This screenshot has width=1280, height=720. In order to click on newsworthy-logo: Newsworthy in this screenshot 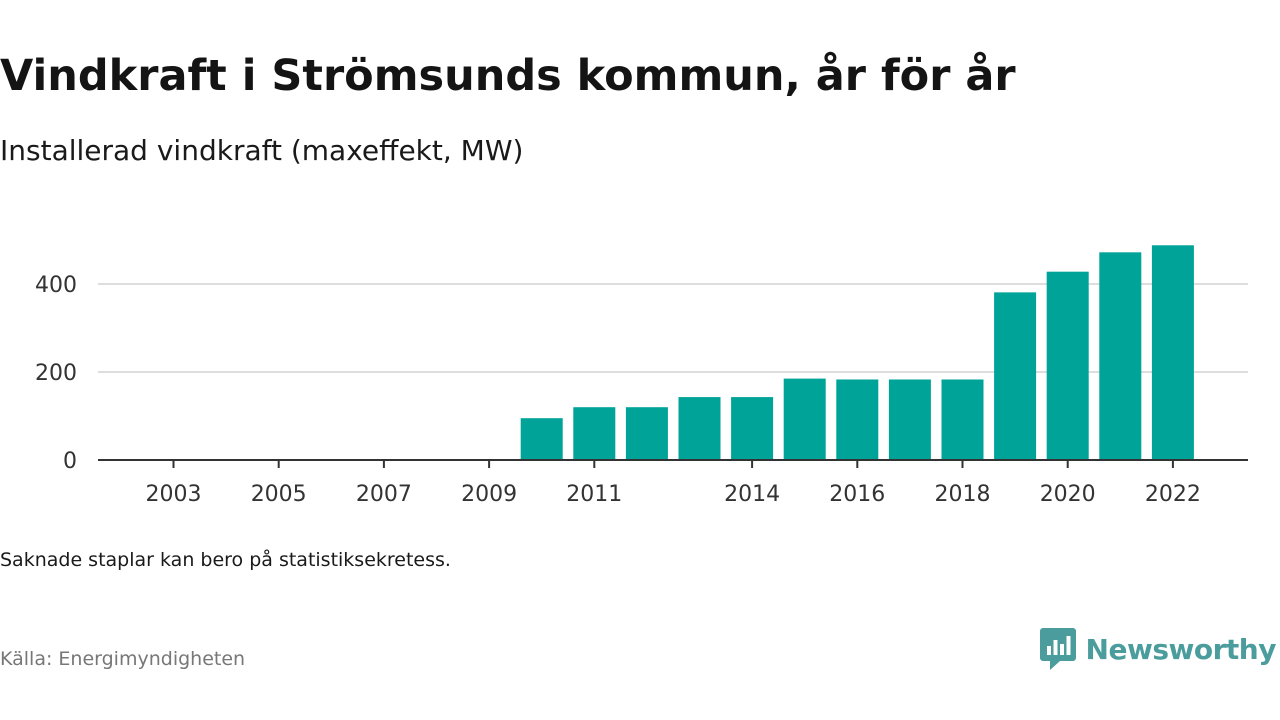, I will do `click(1158, 650)`.